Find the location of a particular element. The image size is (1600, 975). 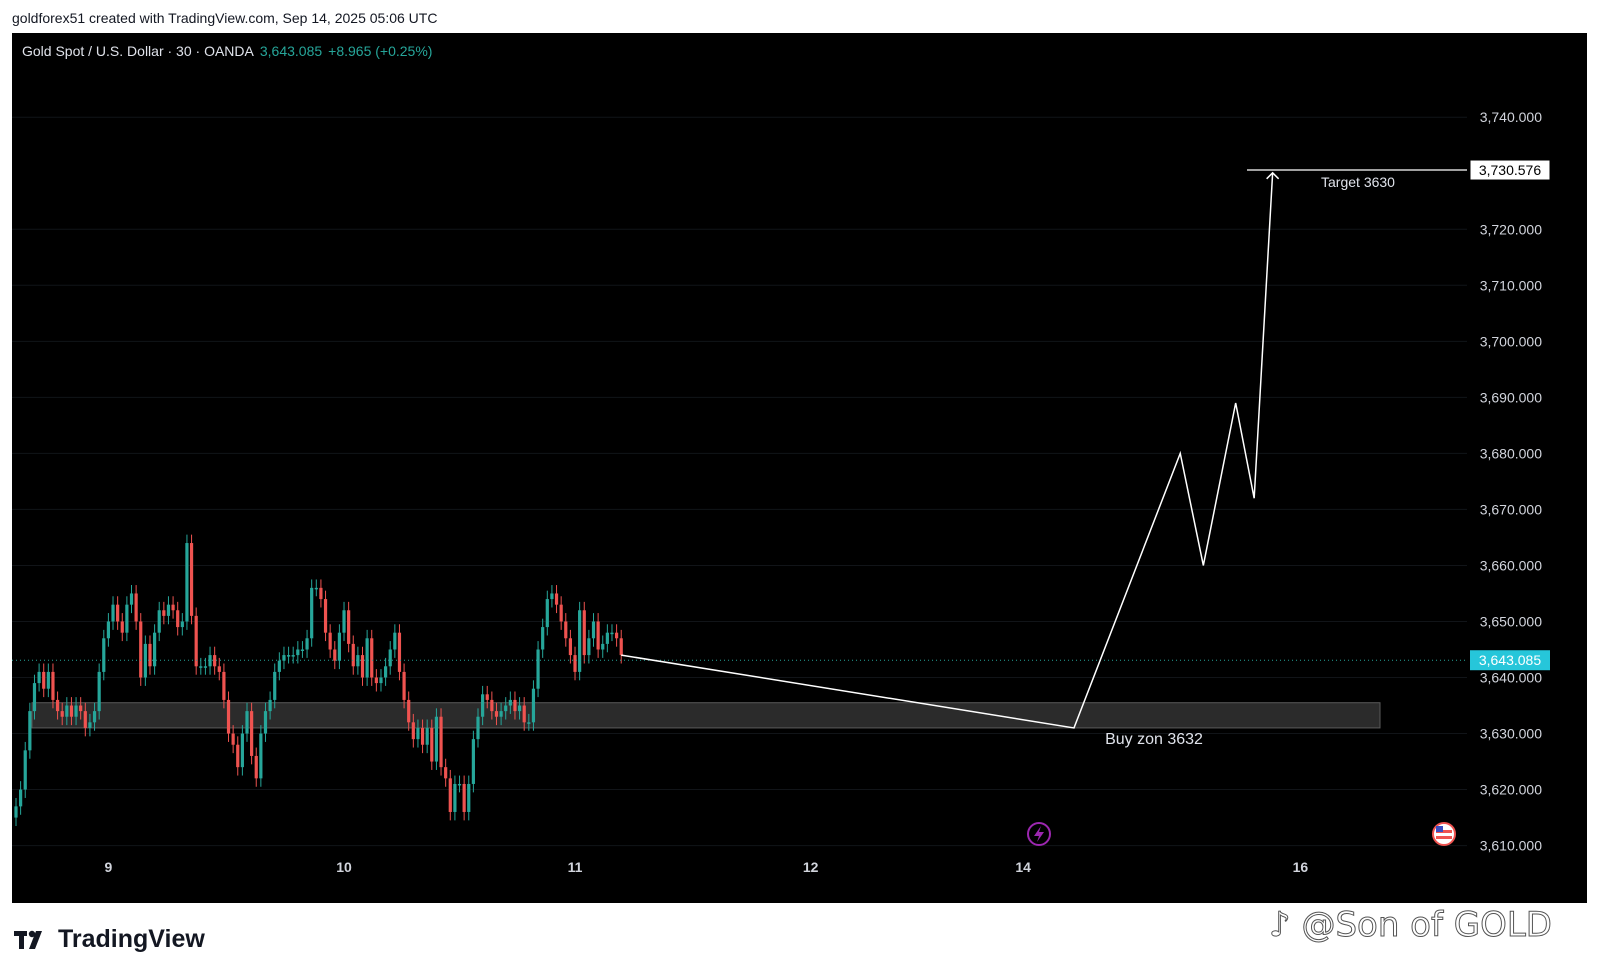

y-tick-label: 3,660.000 is located at coordinates (1511, 565).